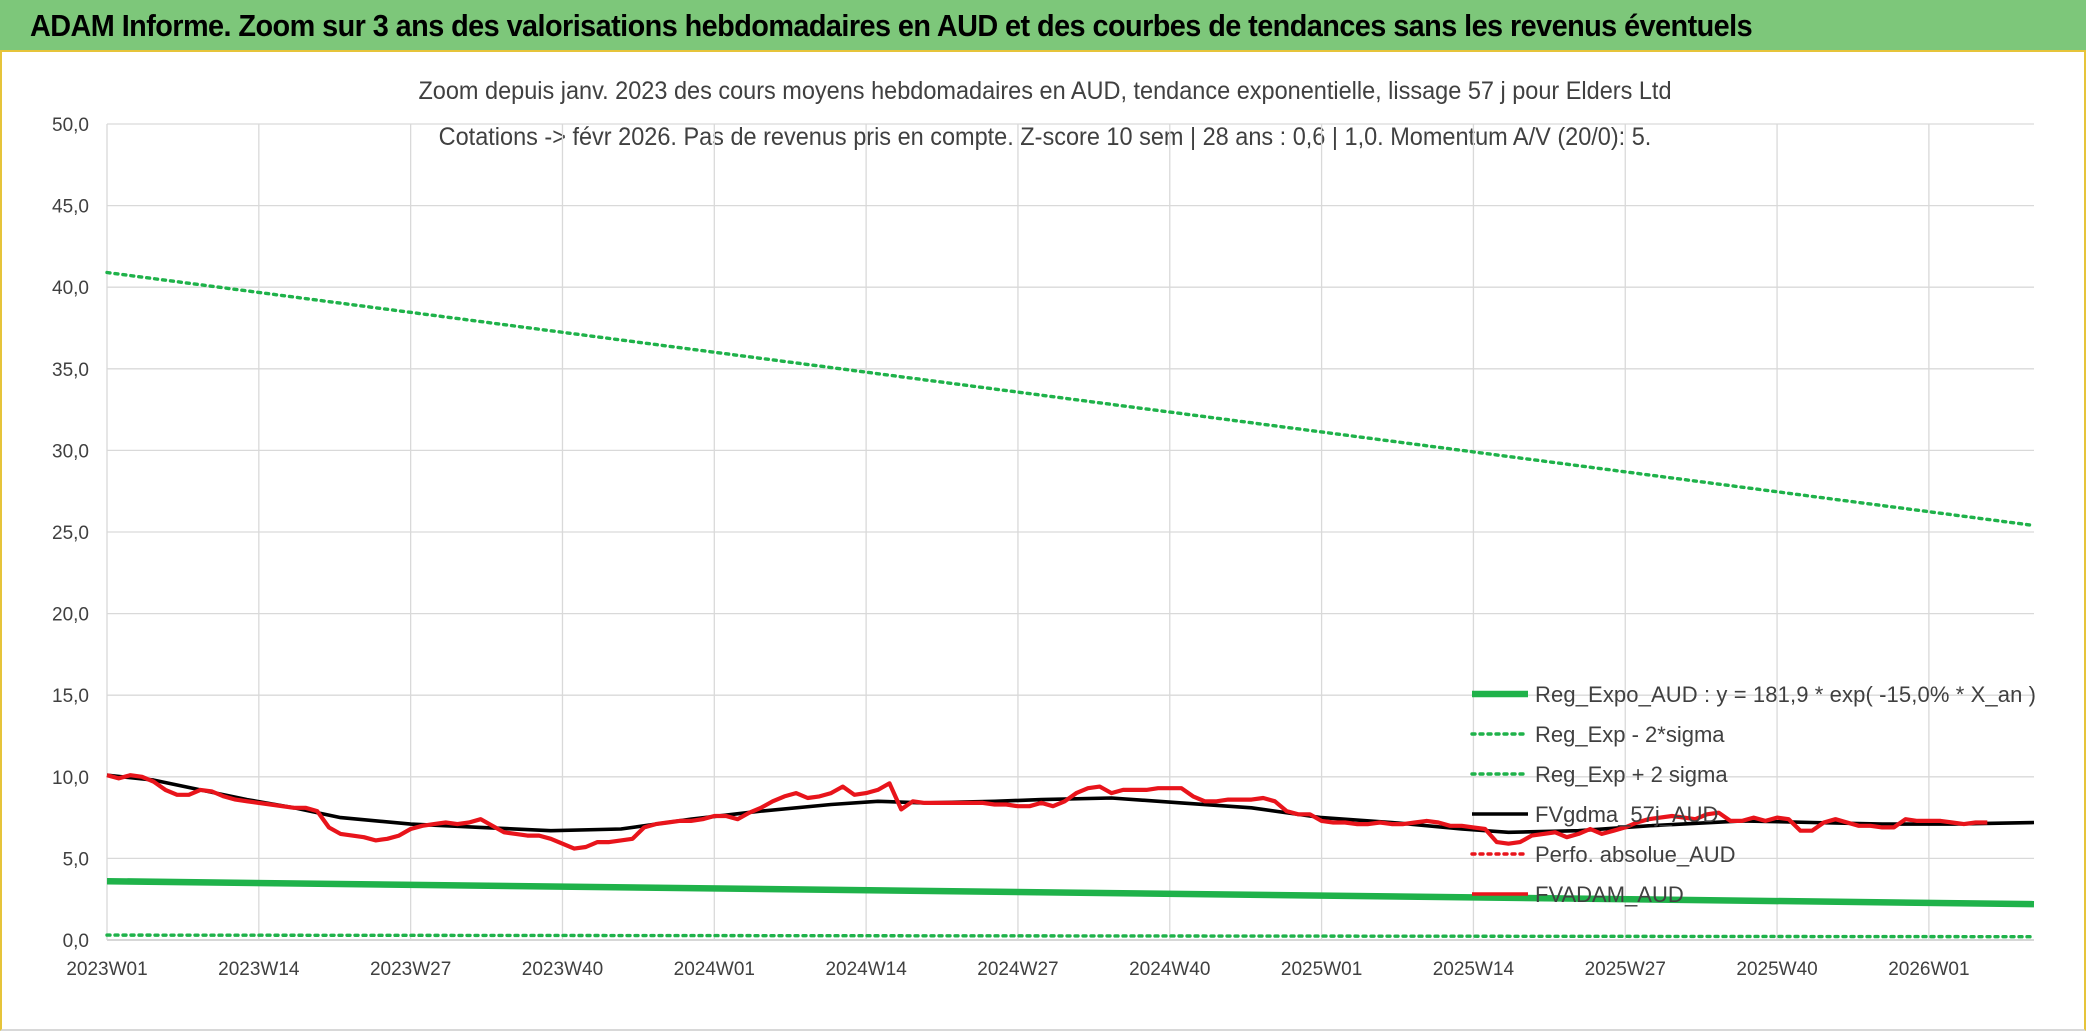 This screenshot has height=1031, width=2086. Describe the element at coordinates (714, 969) in the screenshot. I see `x-tick-label: 2024W01` at that location.